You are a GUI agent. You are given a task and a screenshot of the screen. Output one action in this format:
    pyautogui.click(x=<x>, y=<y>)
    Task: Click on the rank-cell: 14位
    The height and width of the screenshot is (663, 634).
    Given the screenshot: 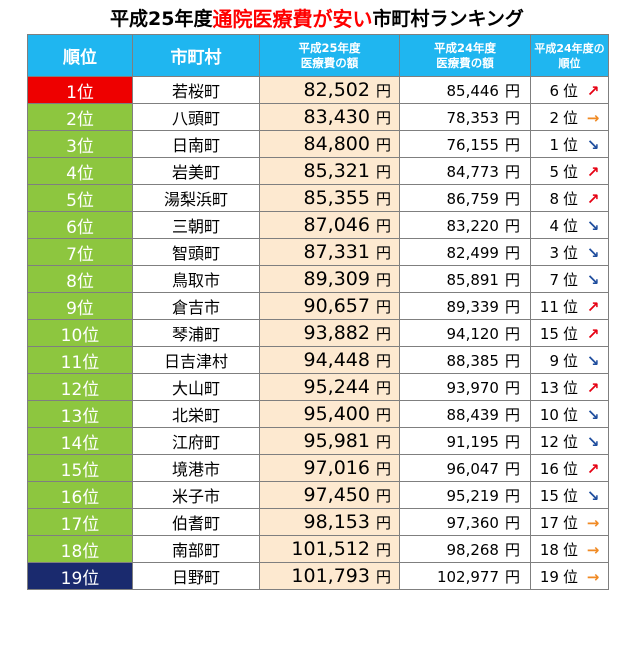 What is the action you would take?
    pyautogui.click(x=80, y=441)
    